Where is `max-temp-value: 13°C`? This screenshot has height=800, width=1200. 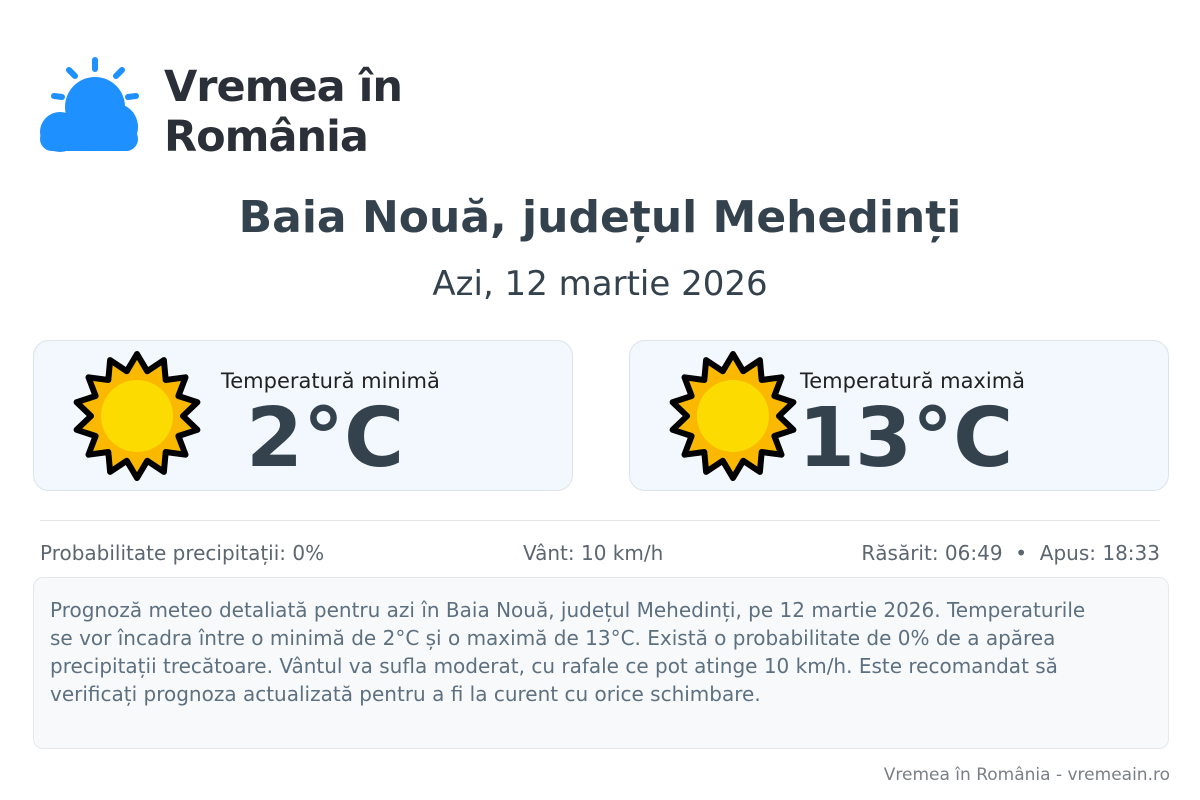
max-temp-value: 13°C is located at coordinates (906, 438).